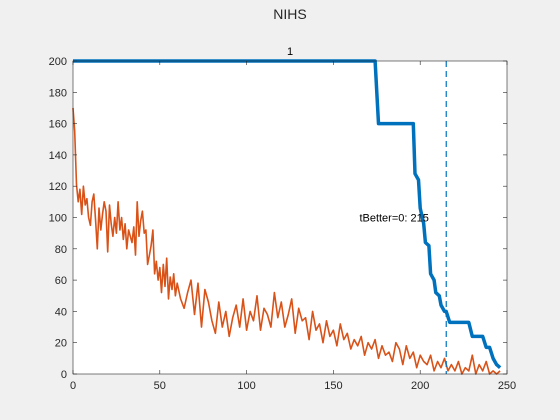 This screenshot has height=420, width=560. I want to click on x-tick-label: 250, so click(507, 386).